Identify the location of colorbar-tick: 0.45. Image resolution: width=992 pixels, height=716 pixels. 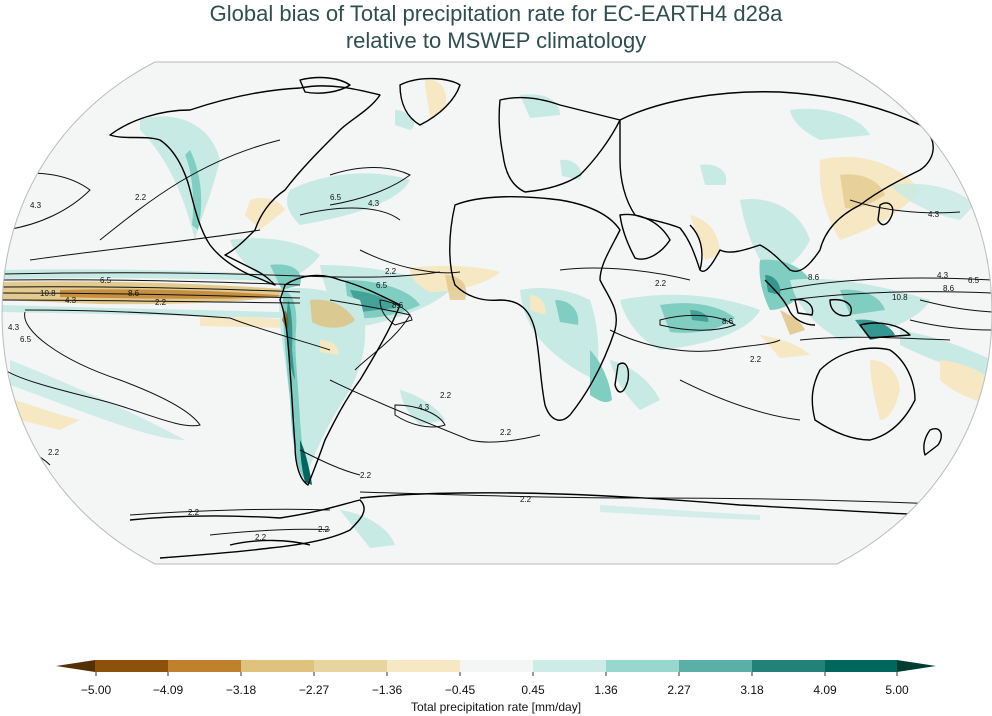
(533, 690).